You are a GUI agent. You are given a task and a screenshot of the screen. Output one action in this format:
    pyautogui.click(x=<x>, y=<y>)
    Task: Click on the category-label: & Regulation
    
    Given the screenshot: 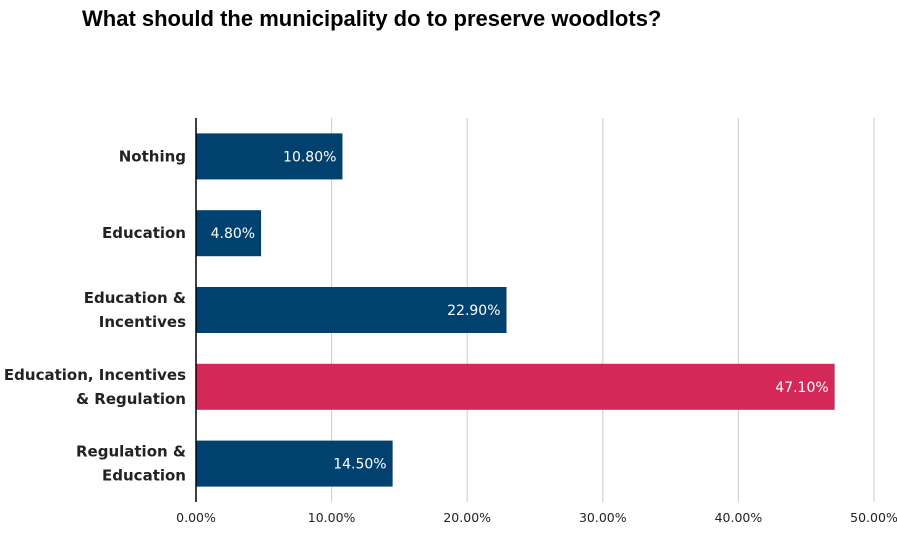 What is the action you would take?
    pyautogui.click(x=131, y=399)
    